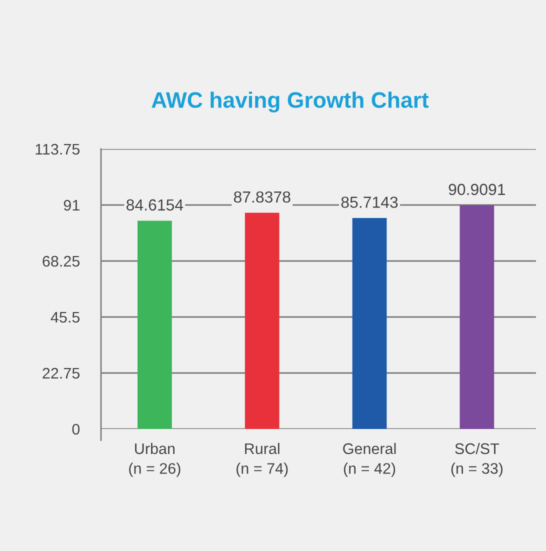  What do you see at coordinates (65, 317) in the screenshot?
I see `y-tick-label: 45.5` at bounding box center [65, 317].